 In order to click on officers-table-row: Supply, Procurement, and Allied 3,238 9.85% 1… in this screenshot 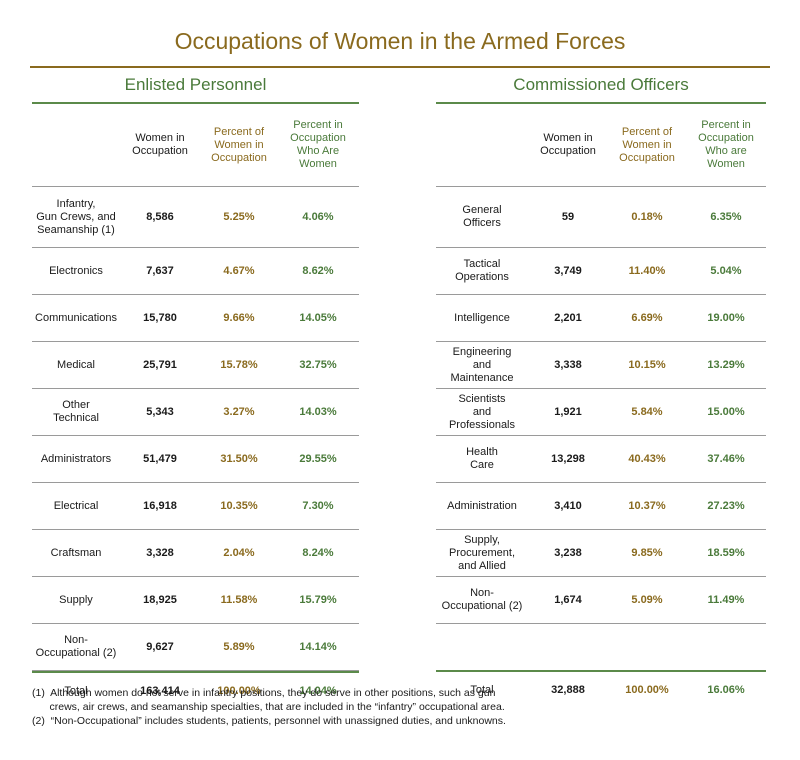, I will do `click(601, 553)`.